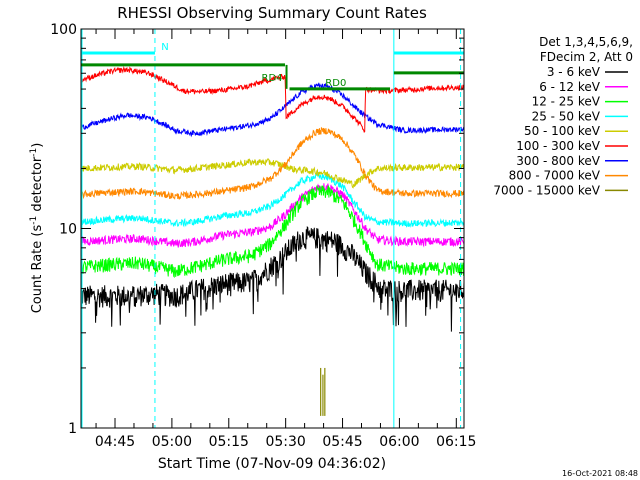 The image size is (640, 480). I want to click on legend-label: 300 - 800 keV, so click(558, 161).